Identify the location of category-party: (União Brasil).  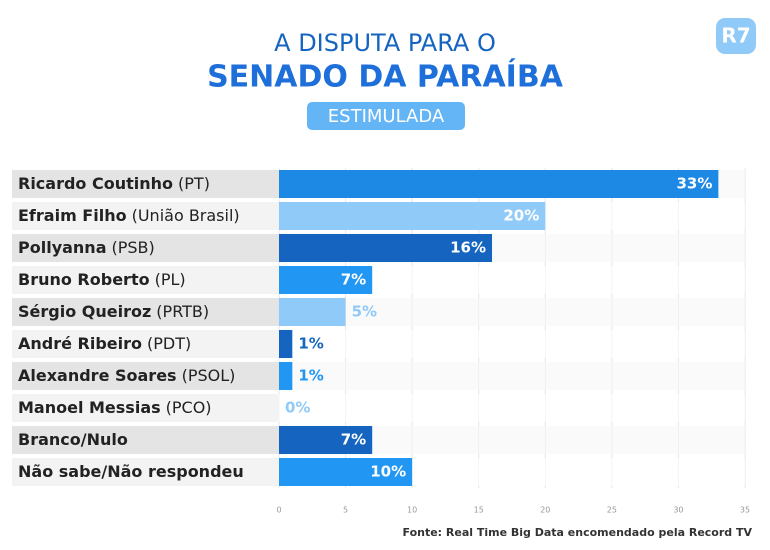
(186, 215).